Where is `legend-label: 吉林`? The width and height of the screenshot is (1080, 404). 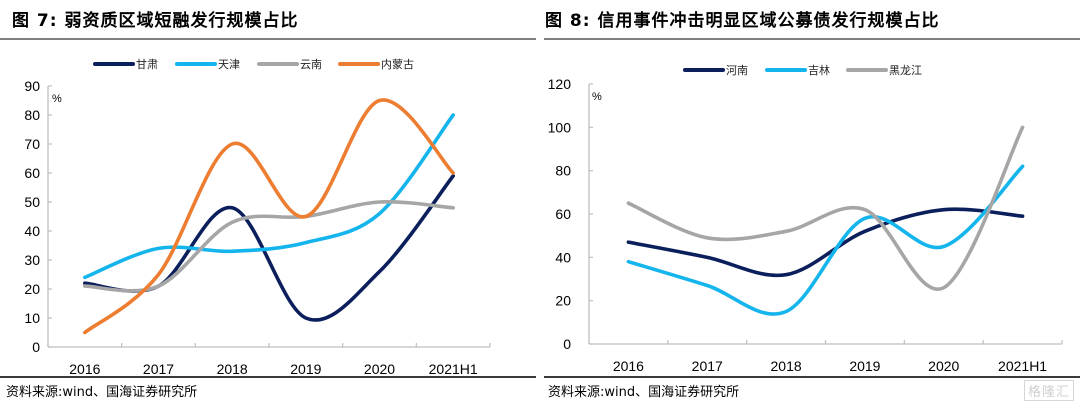 legend-label: 吉林 is located at coordinates (819, 70).